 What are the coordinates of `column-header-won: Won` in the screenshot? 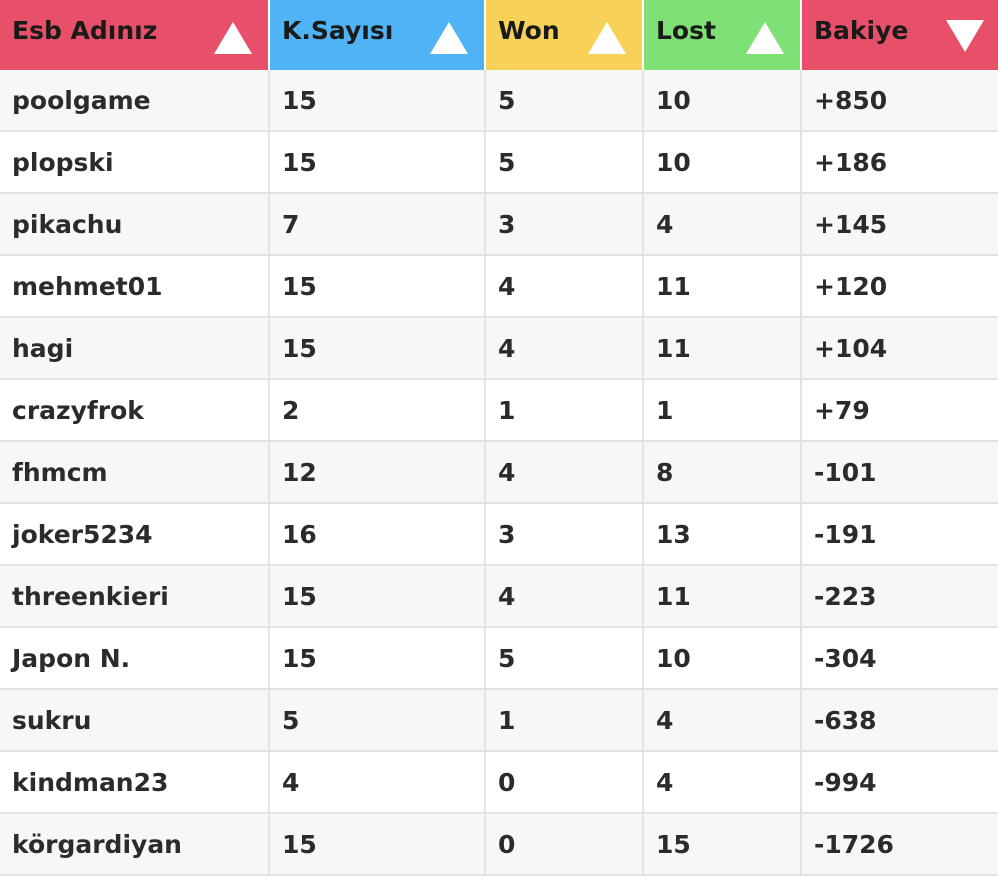 It's located at (564, 35).